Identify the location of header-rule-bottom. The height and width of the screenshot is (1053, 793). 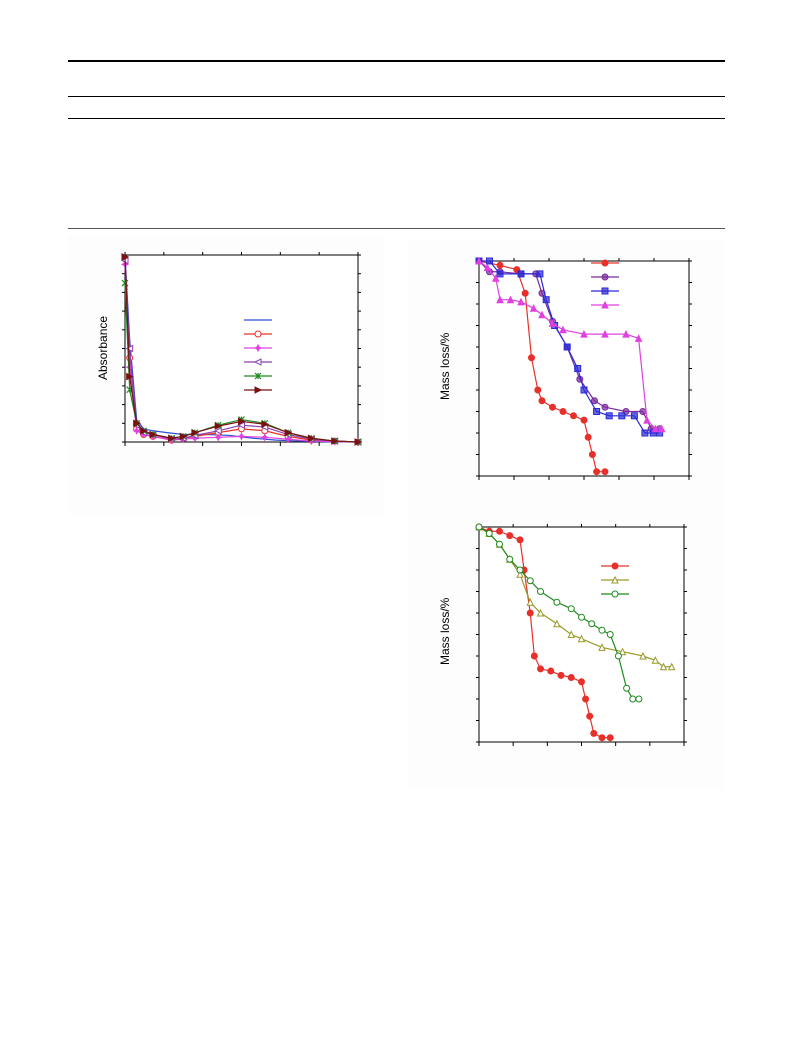
(396, 118).